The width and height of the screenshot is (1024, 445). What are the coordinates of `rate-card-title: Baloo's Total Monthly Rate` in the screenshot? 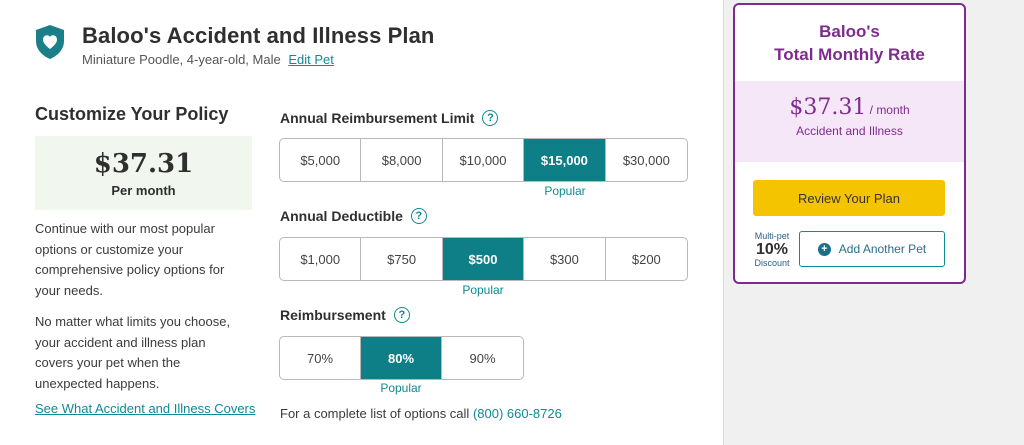 It's located at (849, 43).